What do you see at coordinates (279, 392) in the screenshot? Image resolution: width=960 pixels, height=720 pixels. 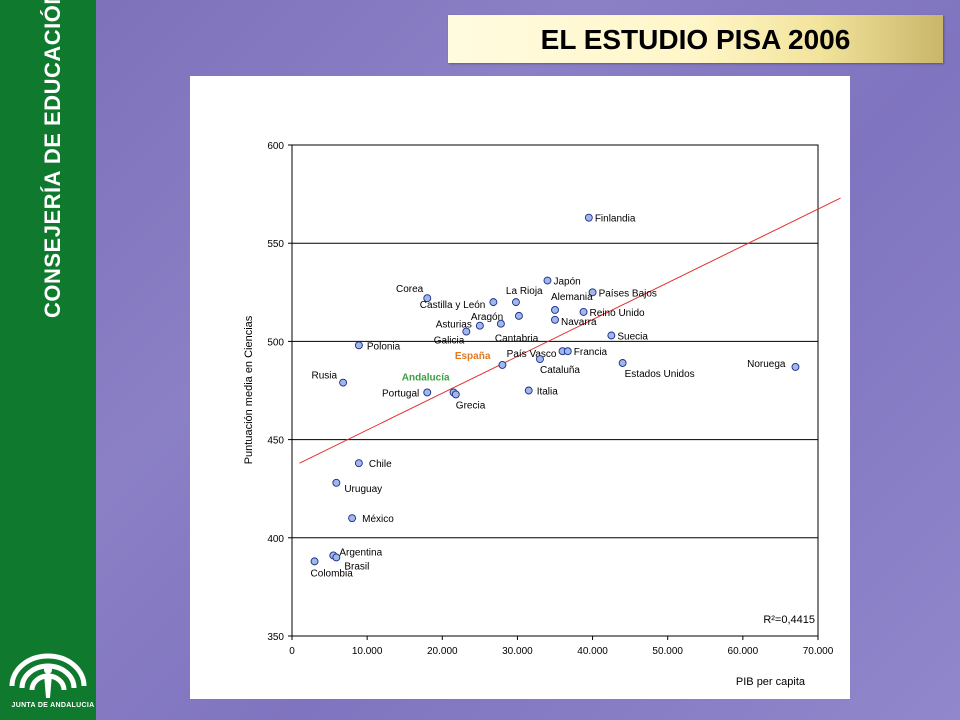 I see `y-axis-ticks: 350 400 450 500 550 600` at bounding box center [279, 392].